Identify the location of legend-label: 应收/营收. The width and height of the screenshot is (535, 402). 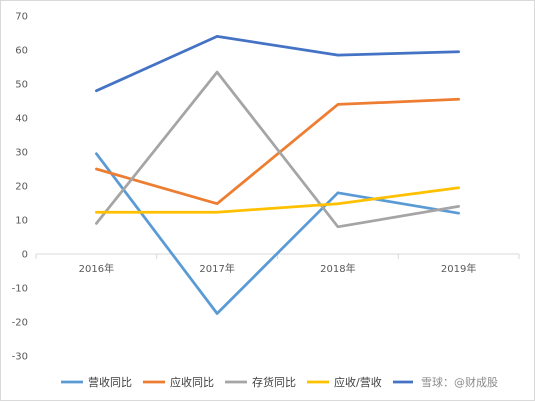
(358, 382).